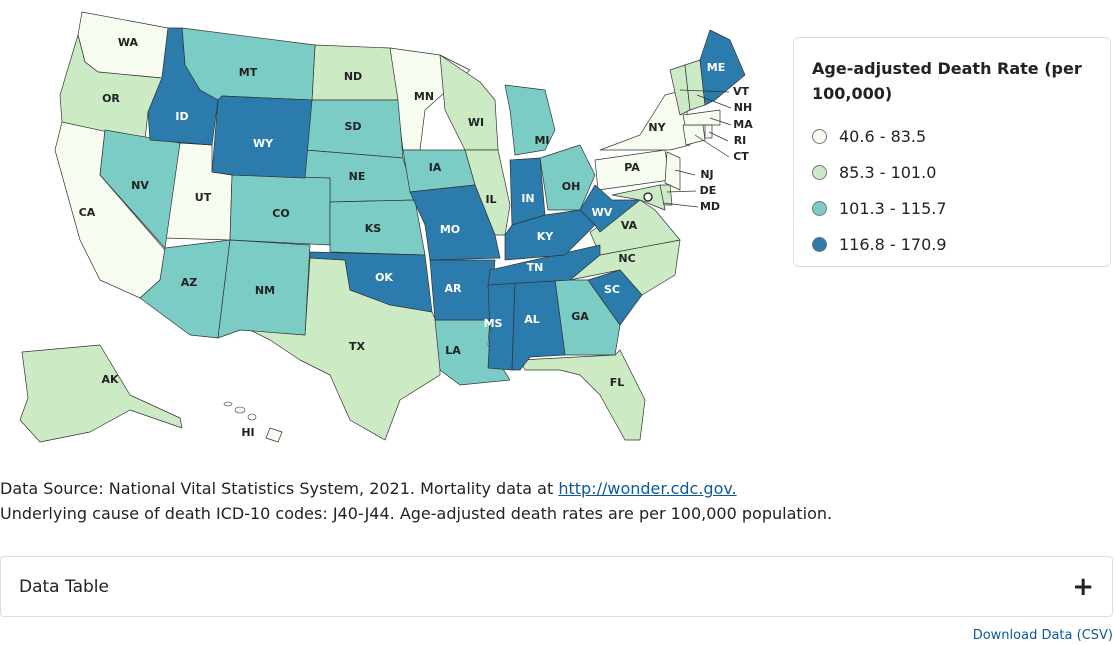  What do you see at coordinates (580, 316) in the screenshot?
I see `state-label: GA` at bounding box center [580, 316].